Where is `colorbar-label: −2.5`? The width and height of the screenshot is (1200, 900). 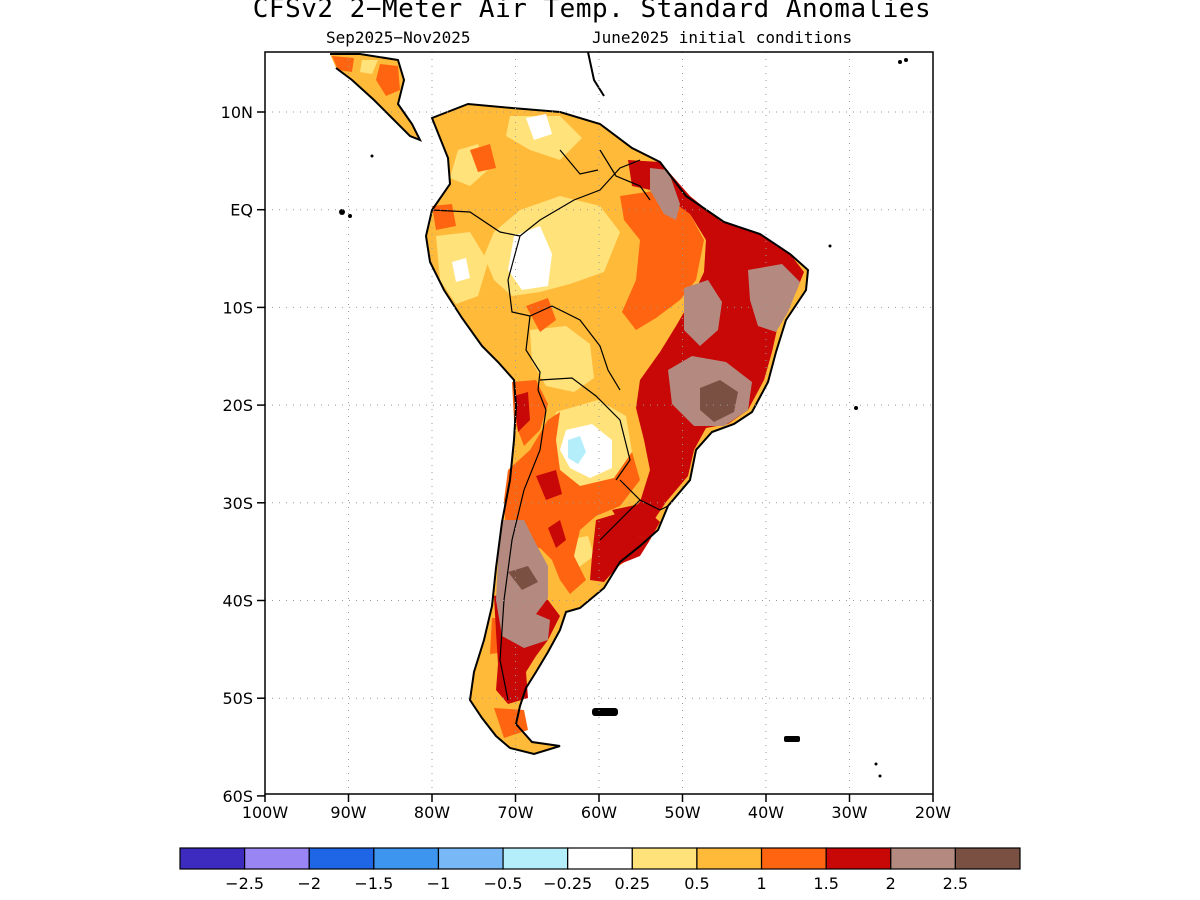 colorbar-label: −2.5 is located at coordinates (244, 883).